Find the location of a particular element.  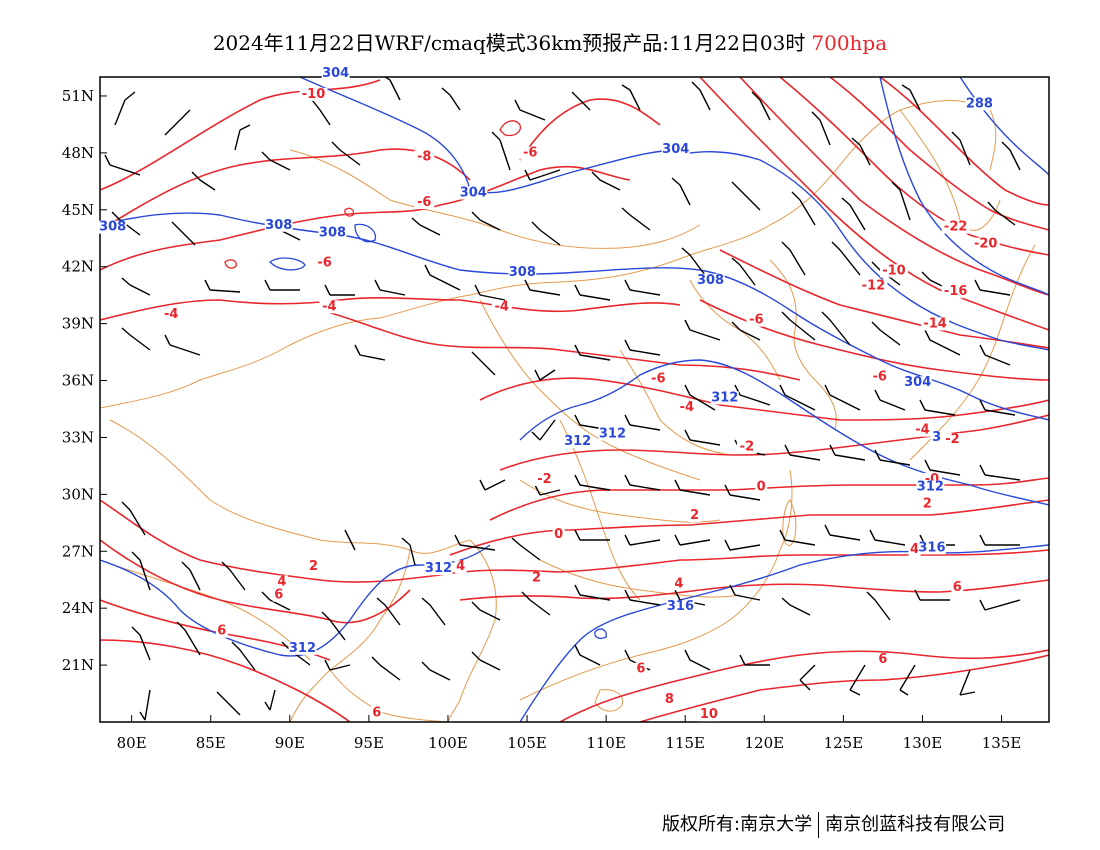

temperature-label: -12 is located at coordinates (874, 285).